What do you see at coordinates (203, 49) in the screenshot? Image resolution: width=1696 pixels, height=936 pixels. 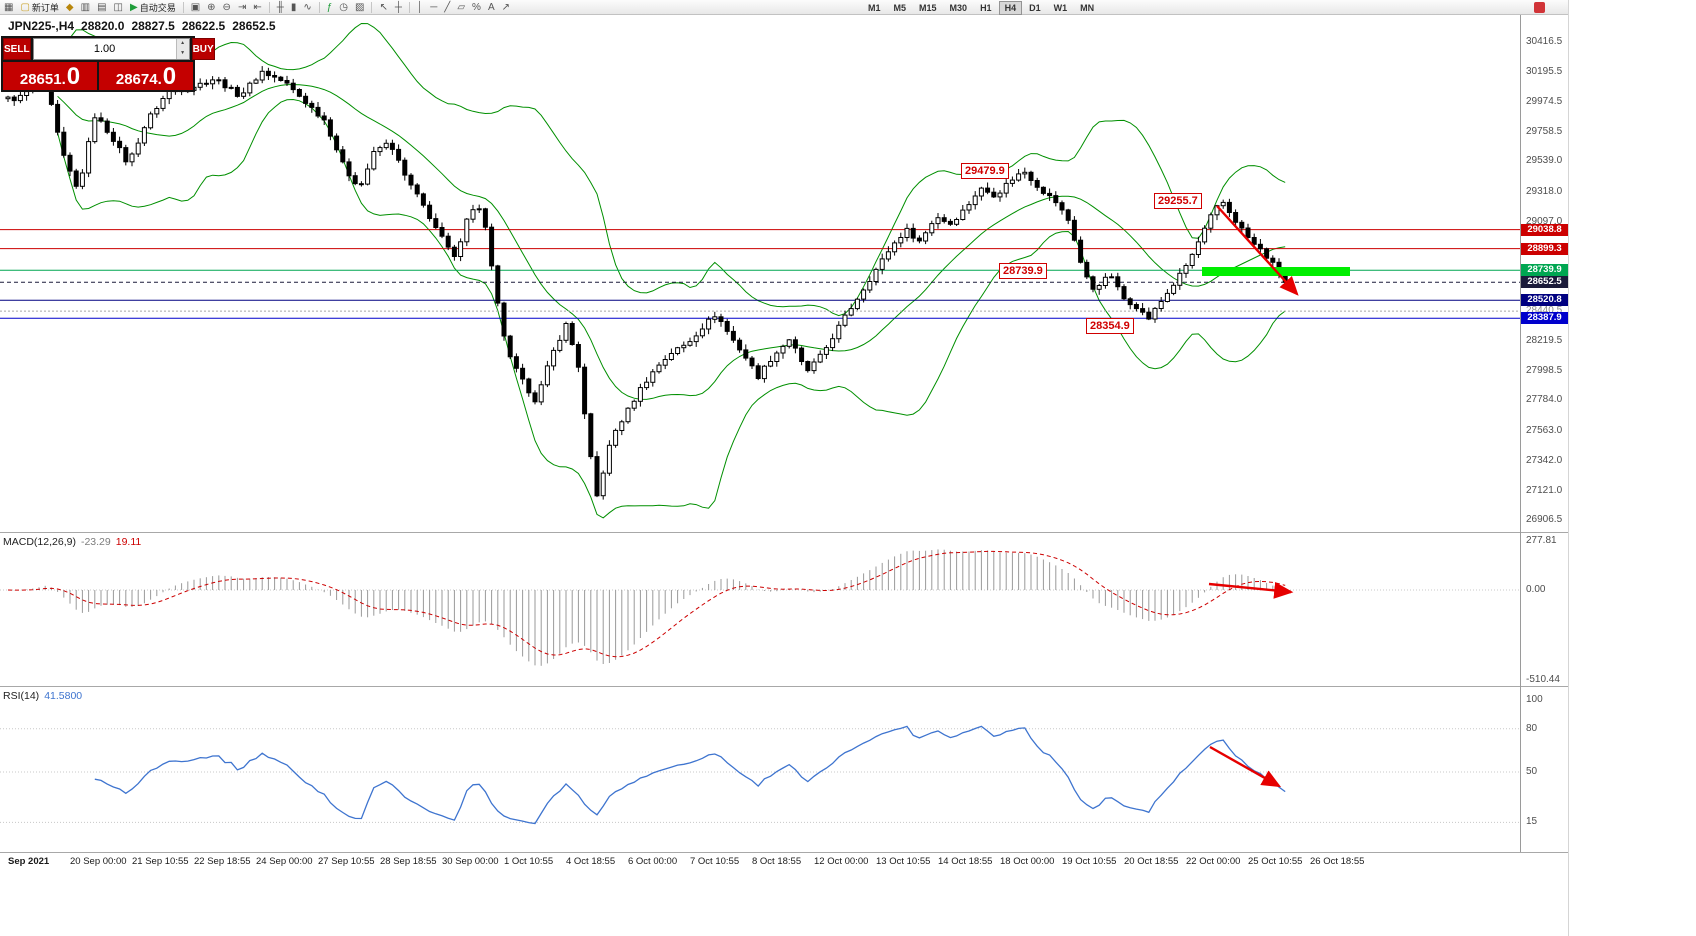 I see `buy-button: BUY` at bounding box center [203, 49].